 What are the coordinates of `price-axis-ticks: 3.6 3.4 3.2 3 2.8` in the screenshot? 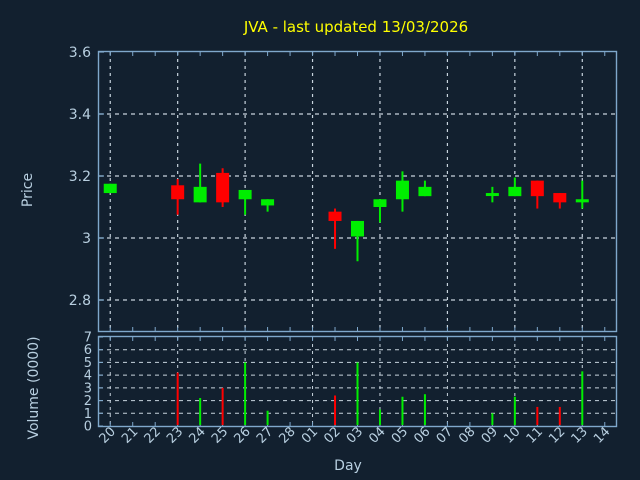 It's located at (86, 177).